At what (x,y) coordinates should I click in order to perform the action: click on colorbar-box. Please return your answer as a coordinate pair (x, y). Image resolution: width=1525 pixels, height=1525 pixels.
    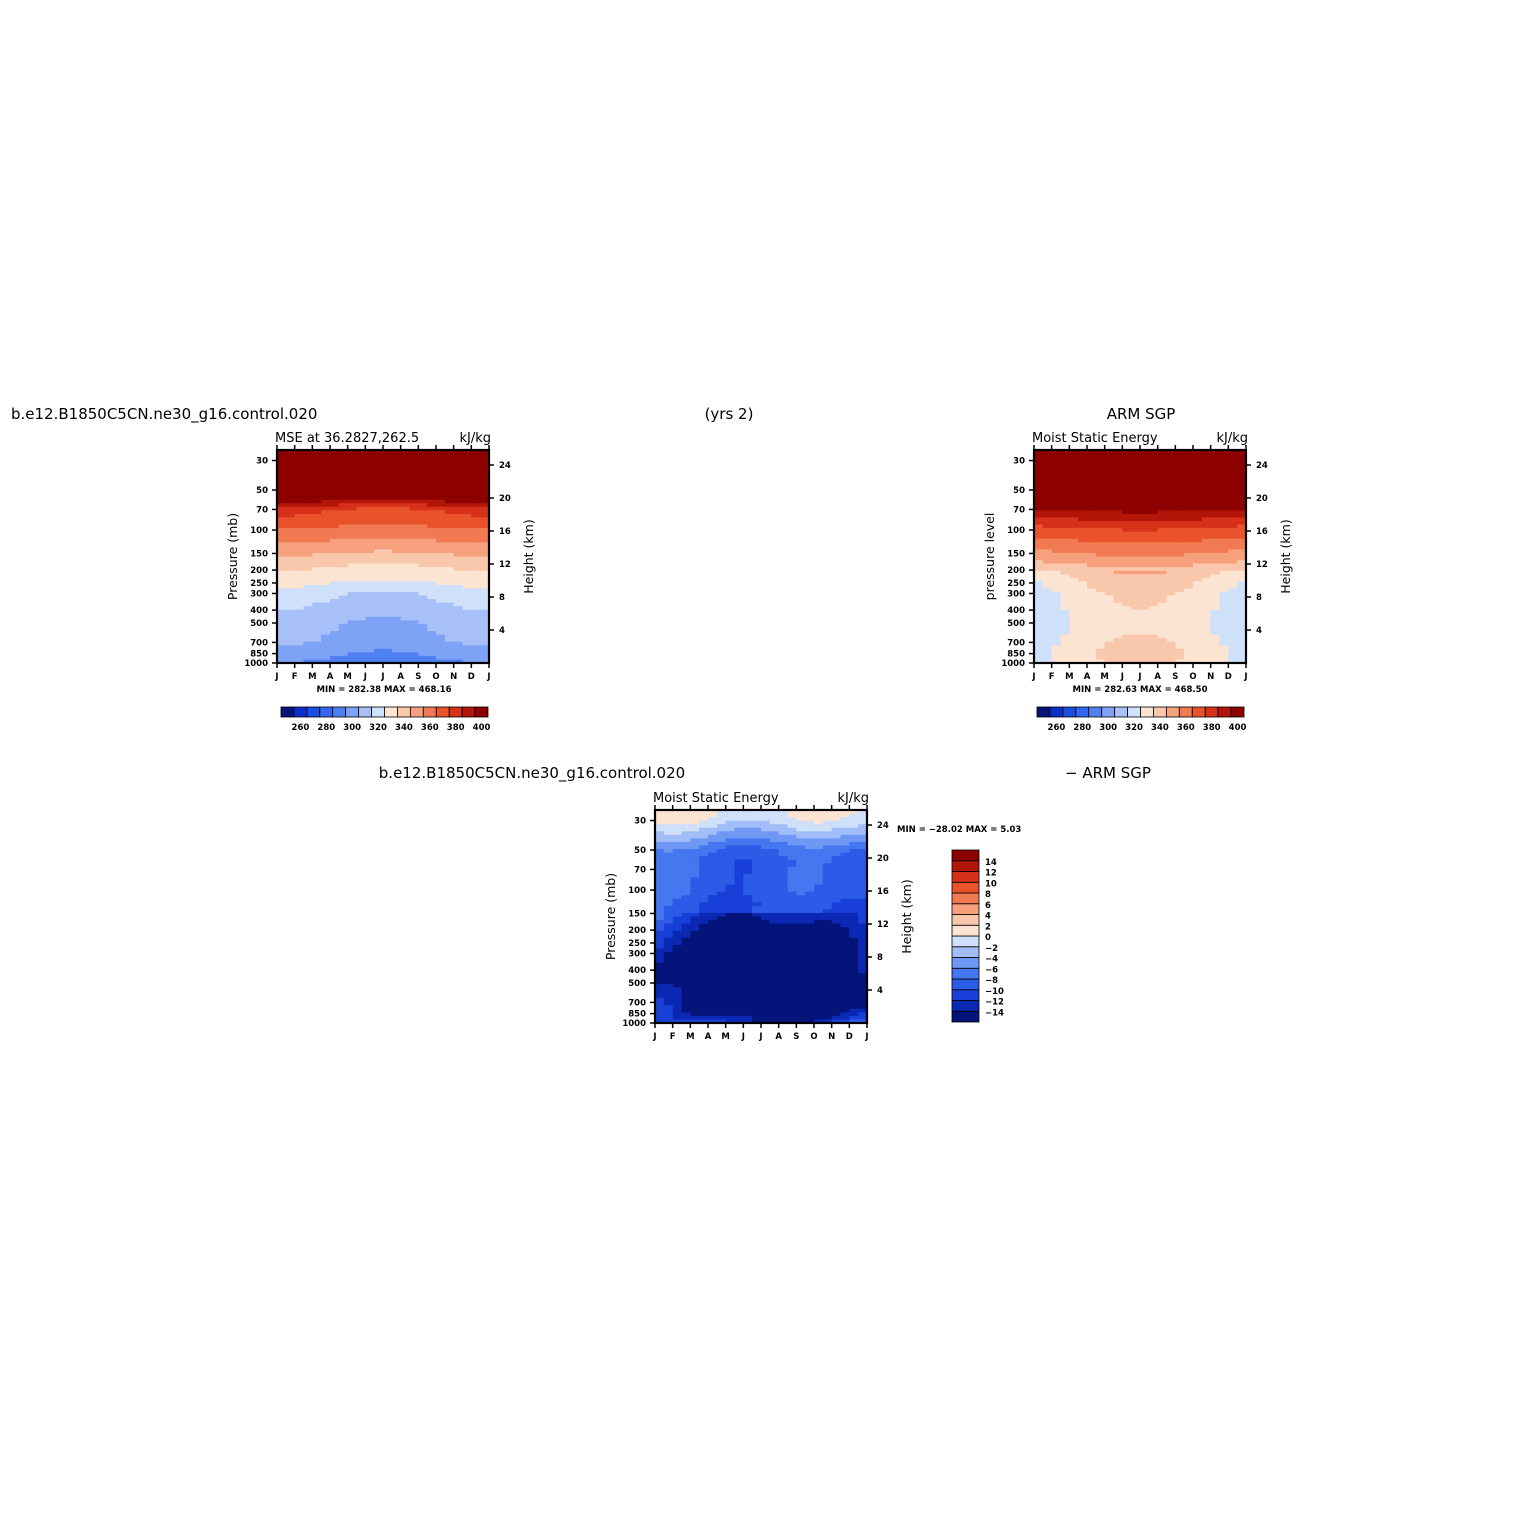
    Looking at the image, I should click on (965, 995).